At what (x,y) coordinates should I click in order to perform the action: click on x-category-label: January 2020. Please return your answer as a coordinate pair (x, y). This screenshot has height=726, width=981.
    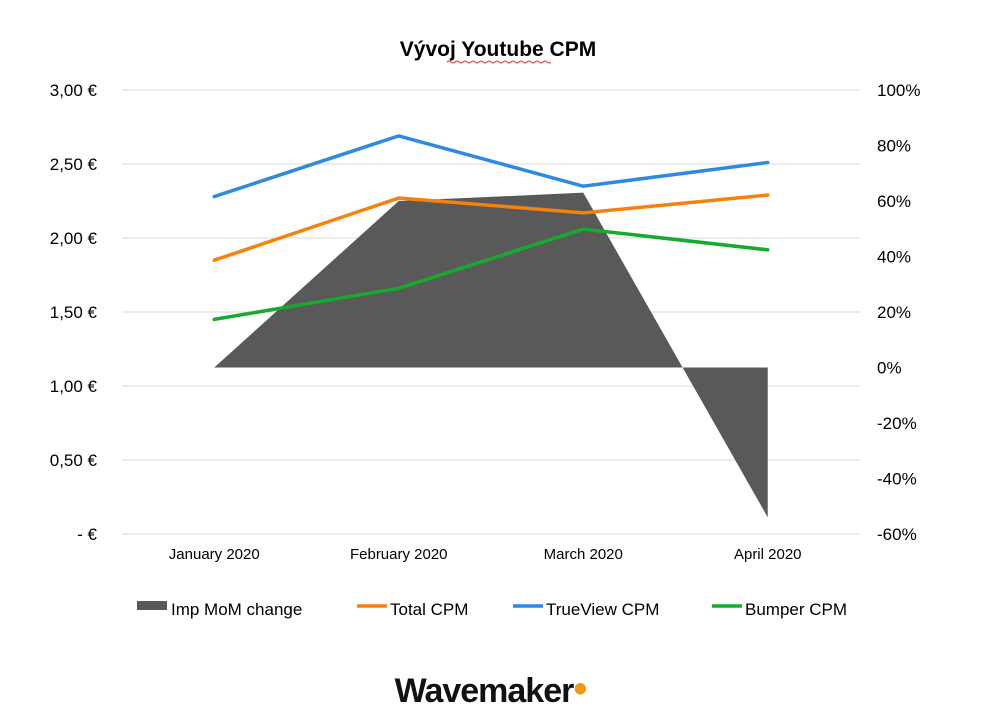
    Looking at the image, I should click on (214, 554).